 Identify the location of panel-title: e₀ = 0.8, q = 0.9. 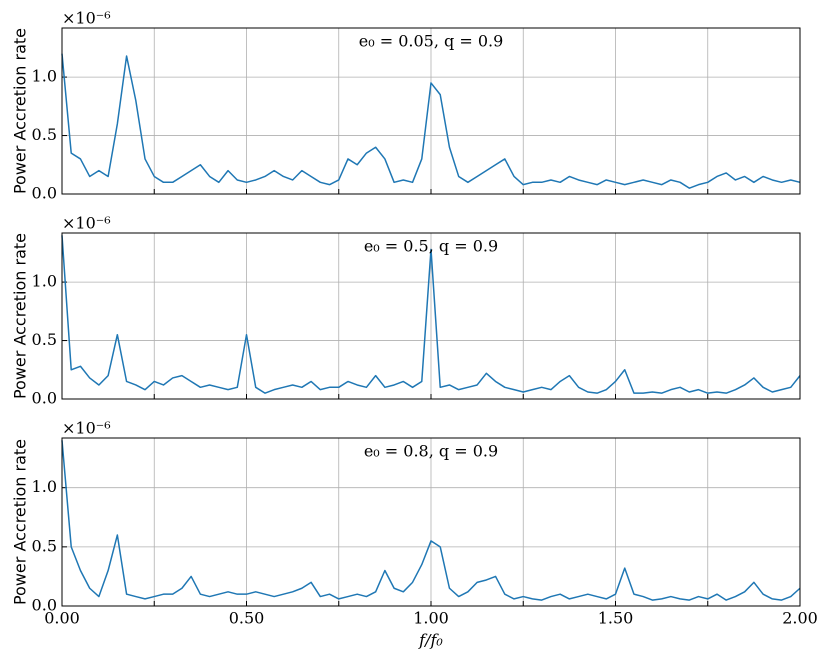
(431, 451).